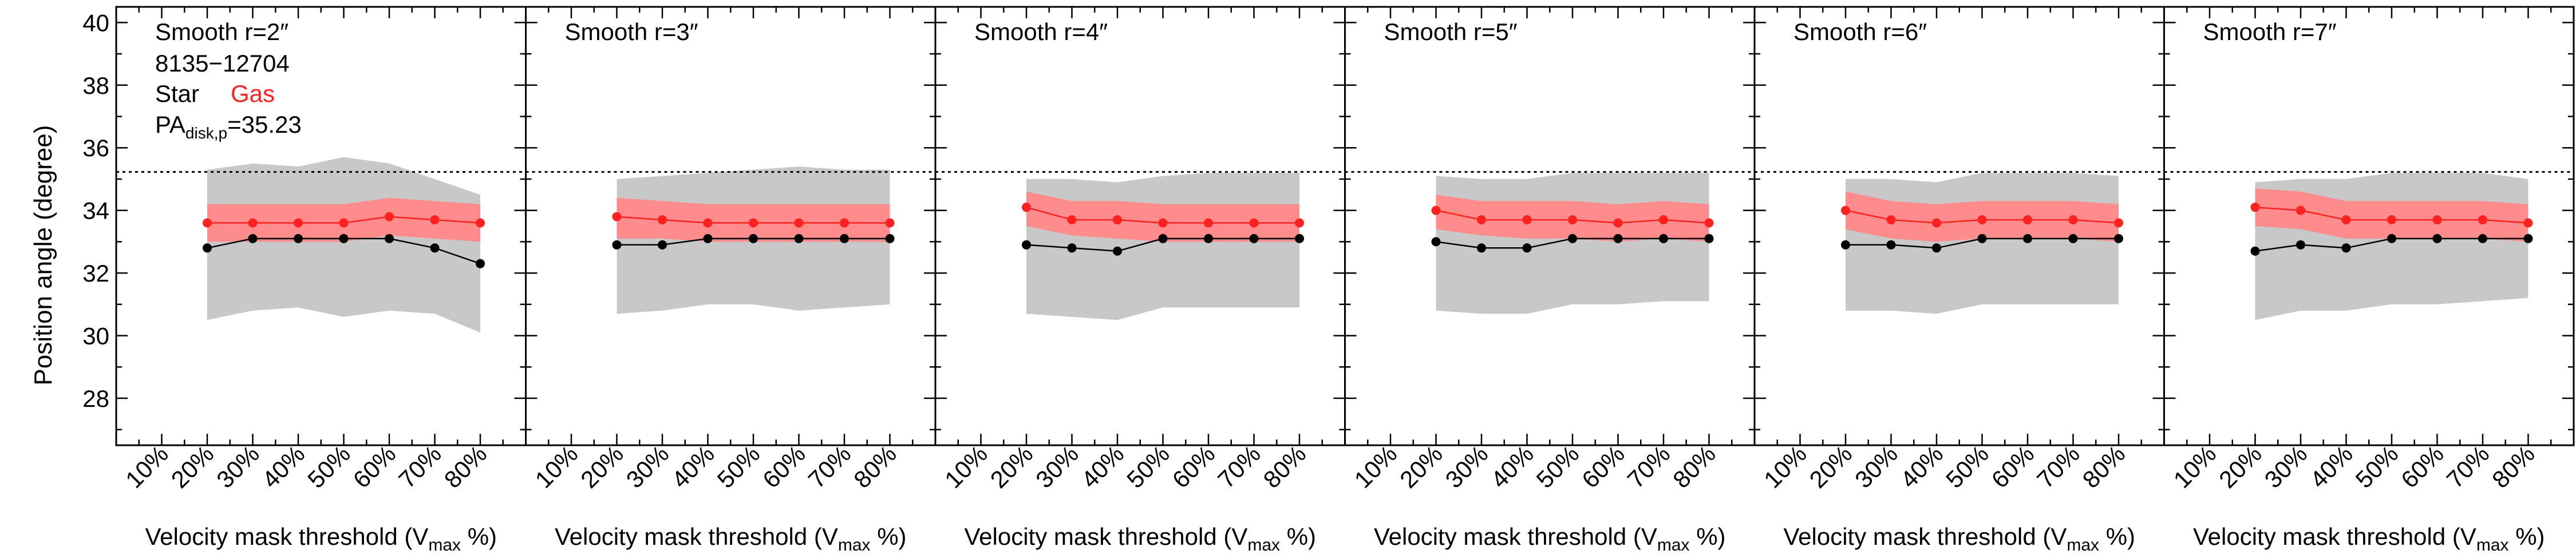  Describe the element at coordinates (222, 31) in the screenshot. I see `panel-title: Smooth r=2″` at that location.